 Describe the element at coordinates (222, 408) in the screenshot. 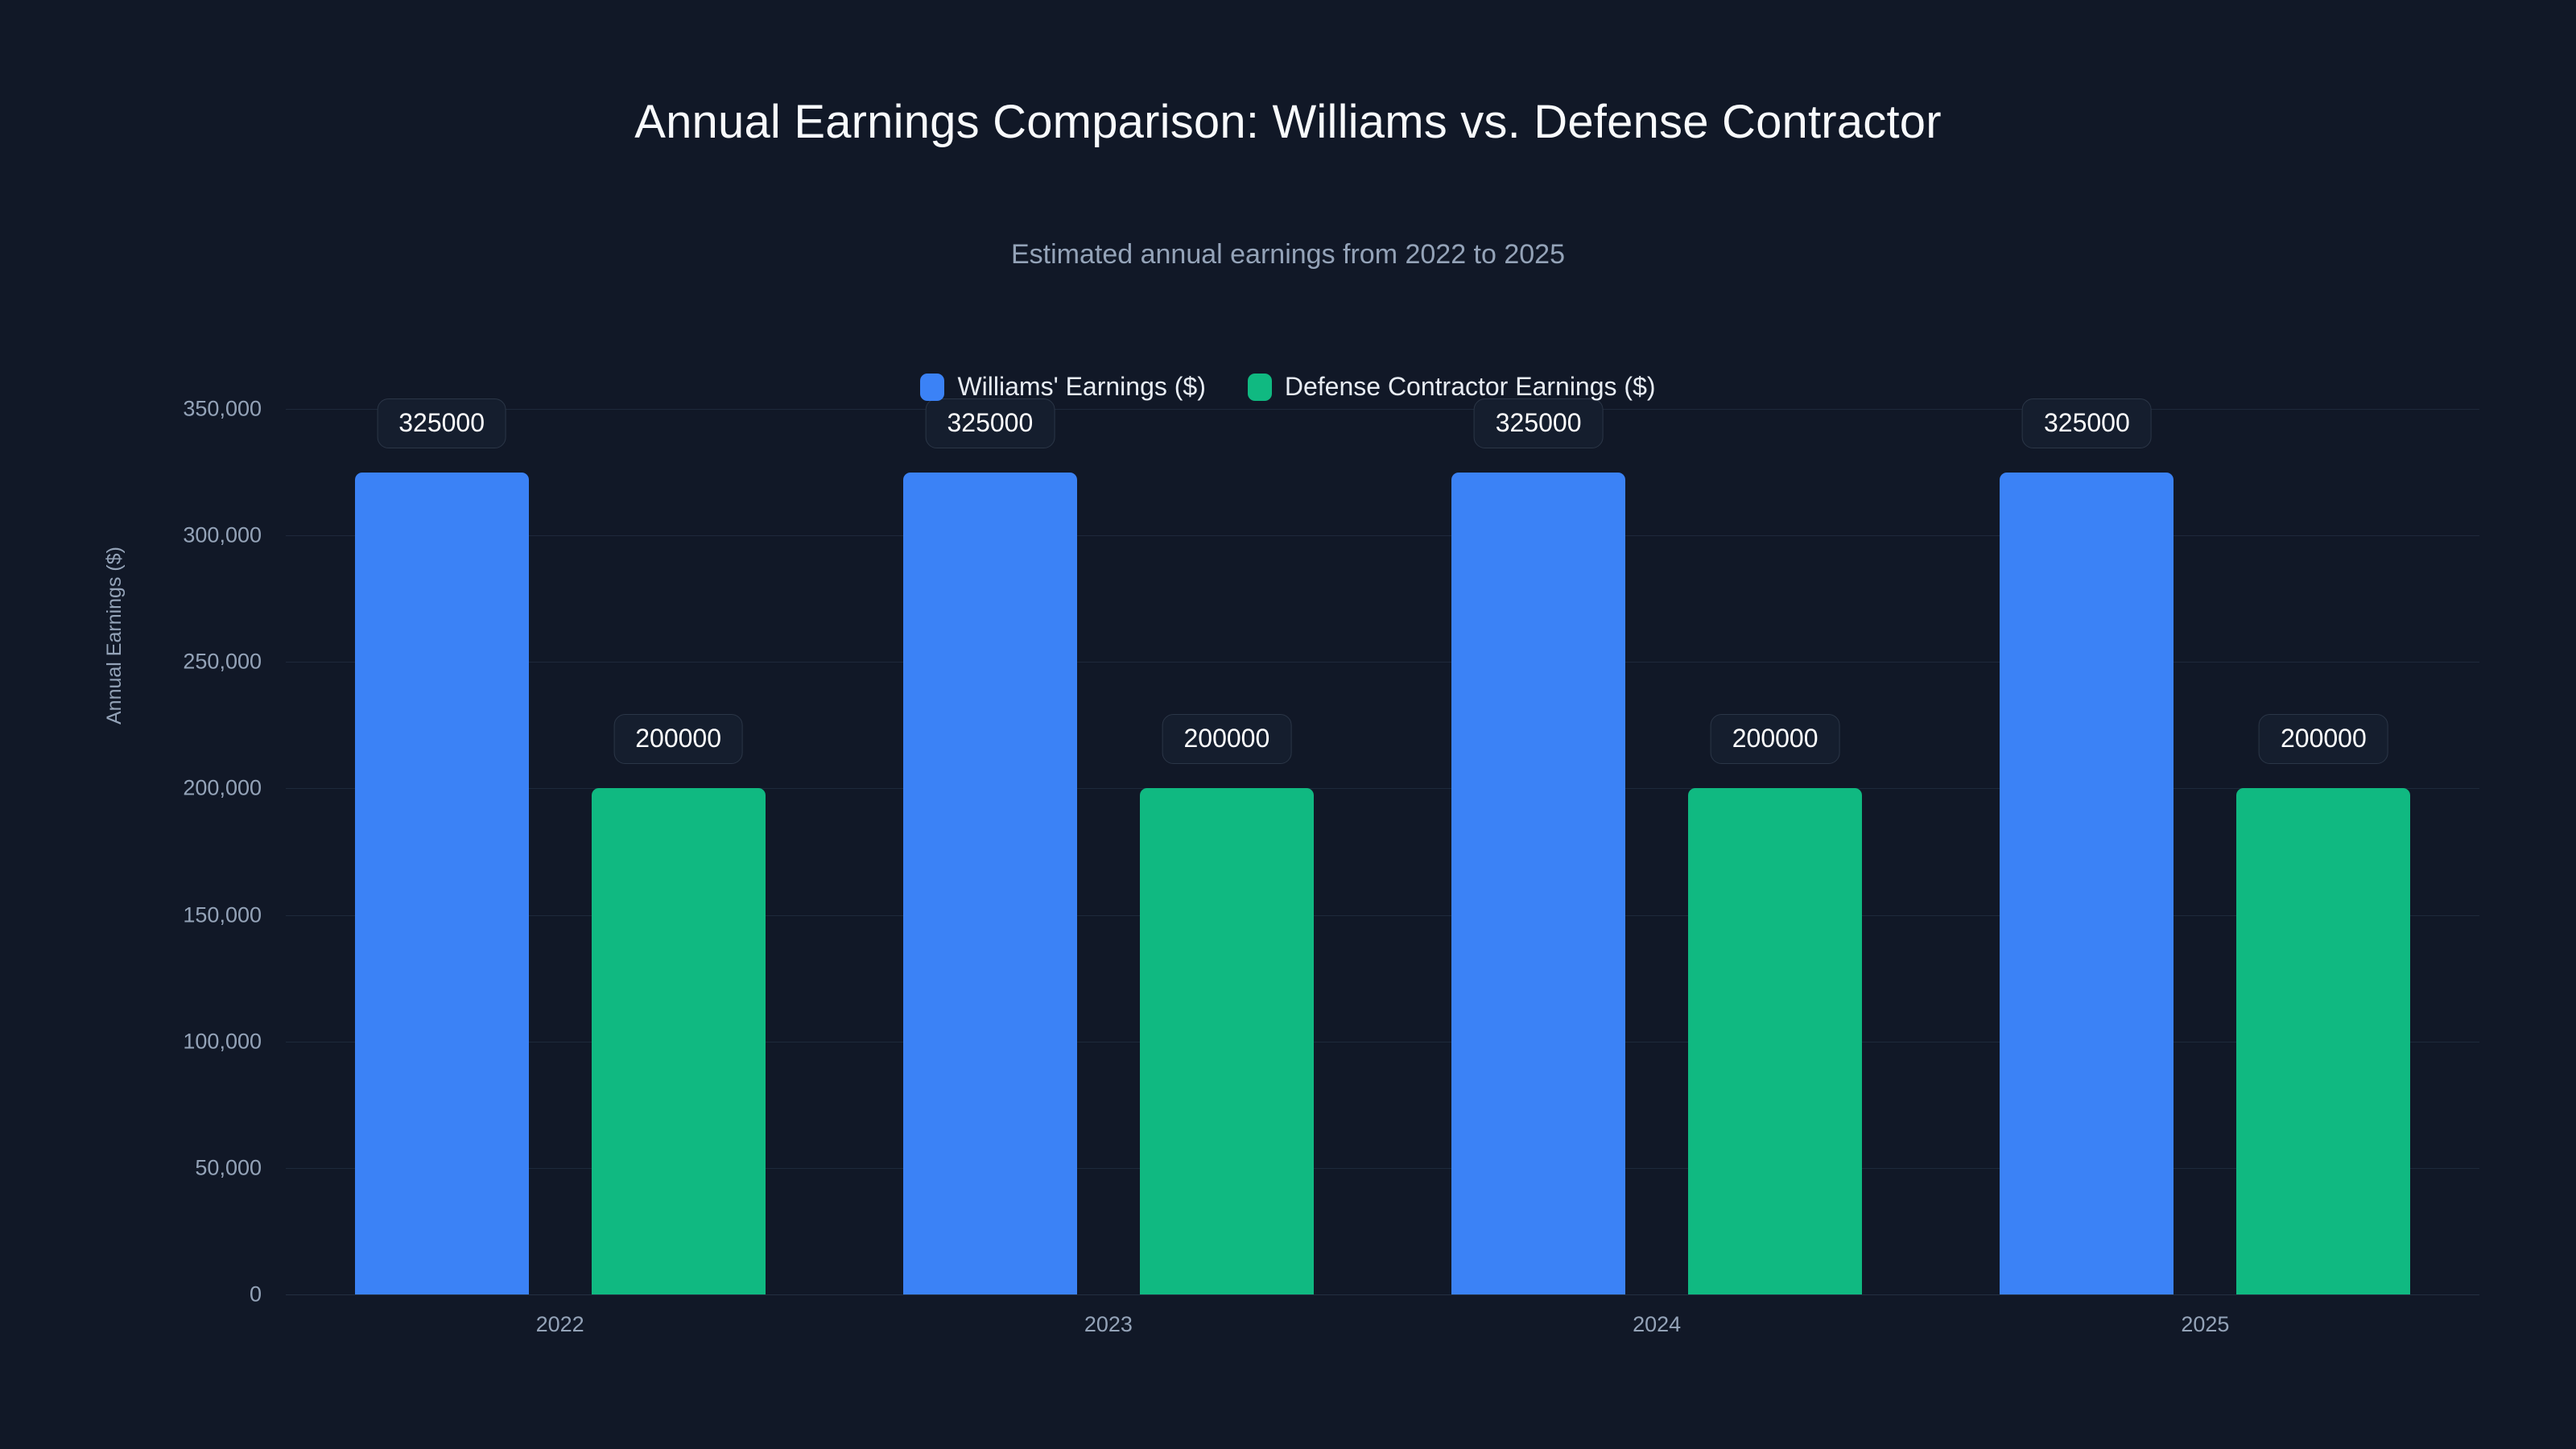

I see `y-axis-tick-label: 350,000` at that location.